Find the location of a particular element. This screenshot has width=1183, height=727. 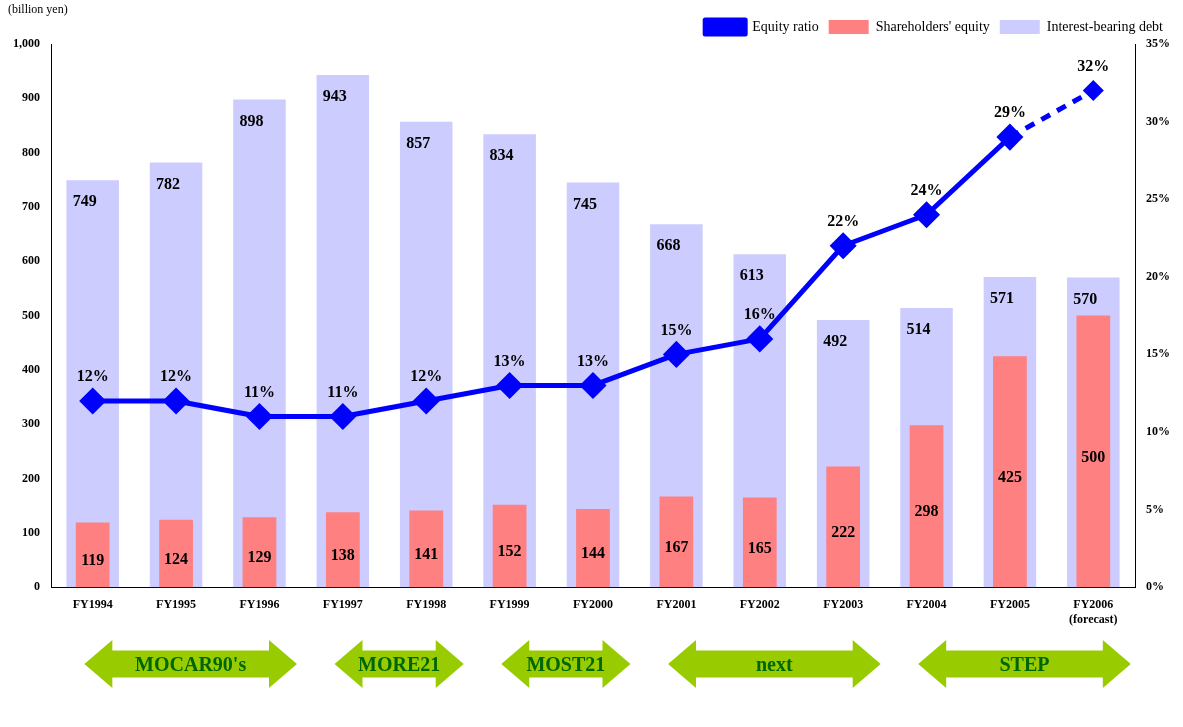

x-tick-label: FY2005 is located at coordinates (1009, 604).